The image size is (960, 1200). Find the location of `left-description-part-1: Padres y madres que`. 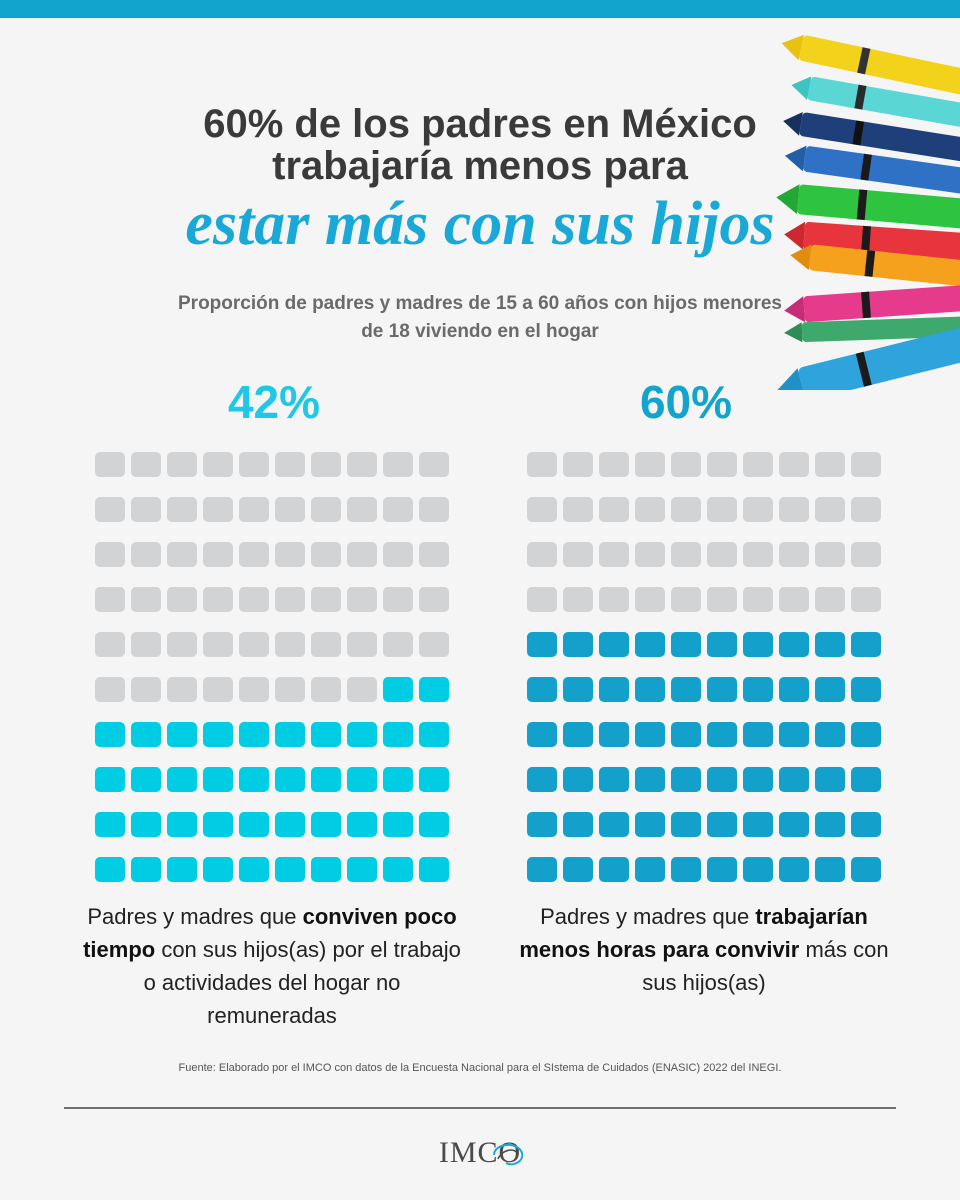

left-description-part-1: Padres y madres que is located at coordinates (195, 916).